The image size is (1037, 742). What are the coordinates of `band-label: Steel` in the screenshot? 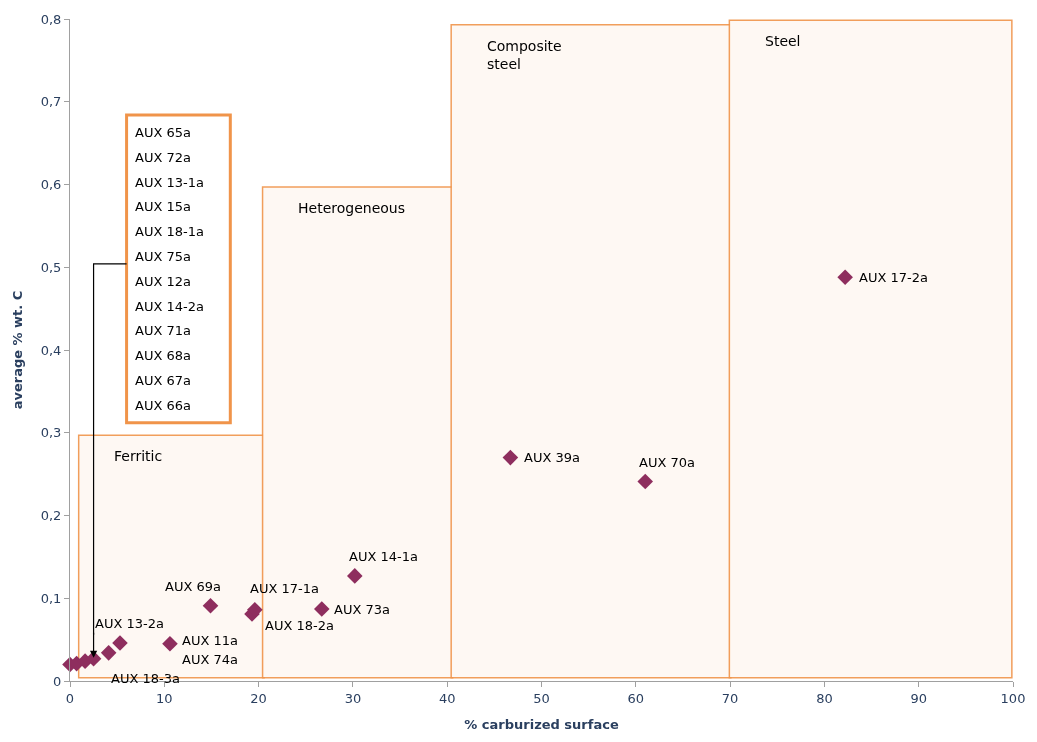 It's located at (783, 41).